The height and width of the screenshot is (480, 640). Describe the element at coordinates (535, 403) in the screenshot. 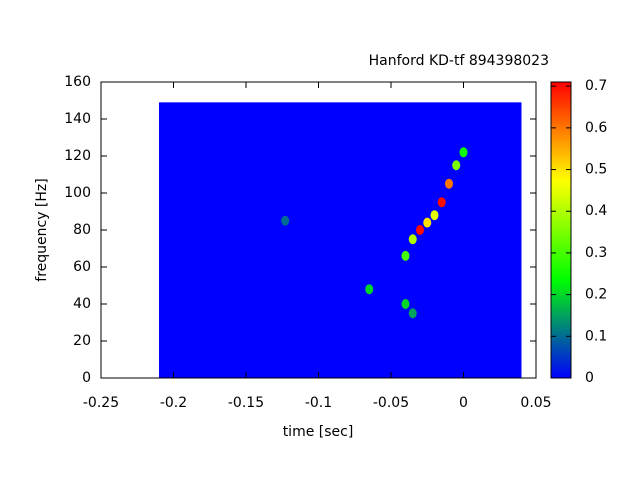

I see `x-tick-label: 0.05` at that location.